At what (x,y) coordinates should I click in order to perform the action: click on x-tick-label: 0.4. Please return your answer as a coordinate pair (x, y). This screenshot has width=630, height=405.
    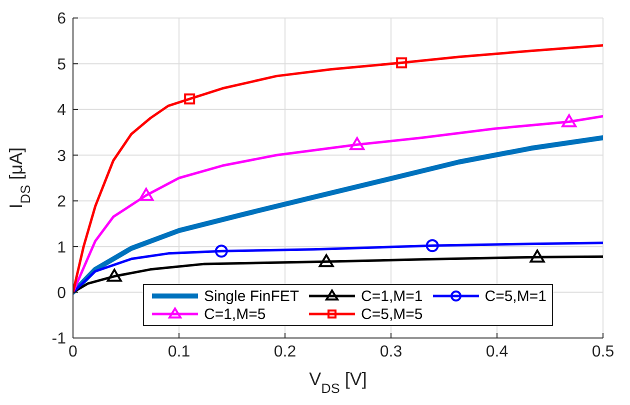
    Looking at the image, I should click on (497, 351).